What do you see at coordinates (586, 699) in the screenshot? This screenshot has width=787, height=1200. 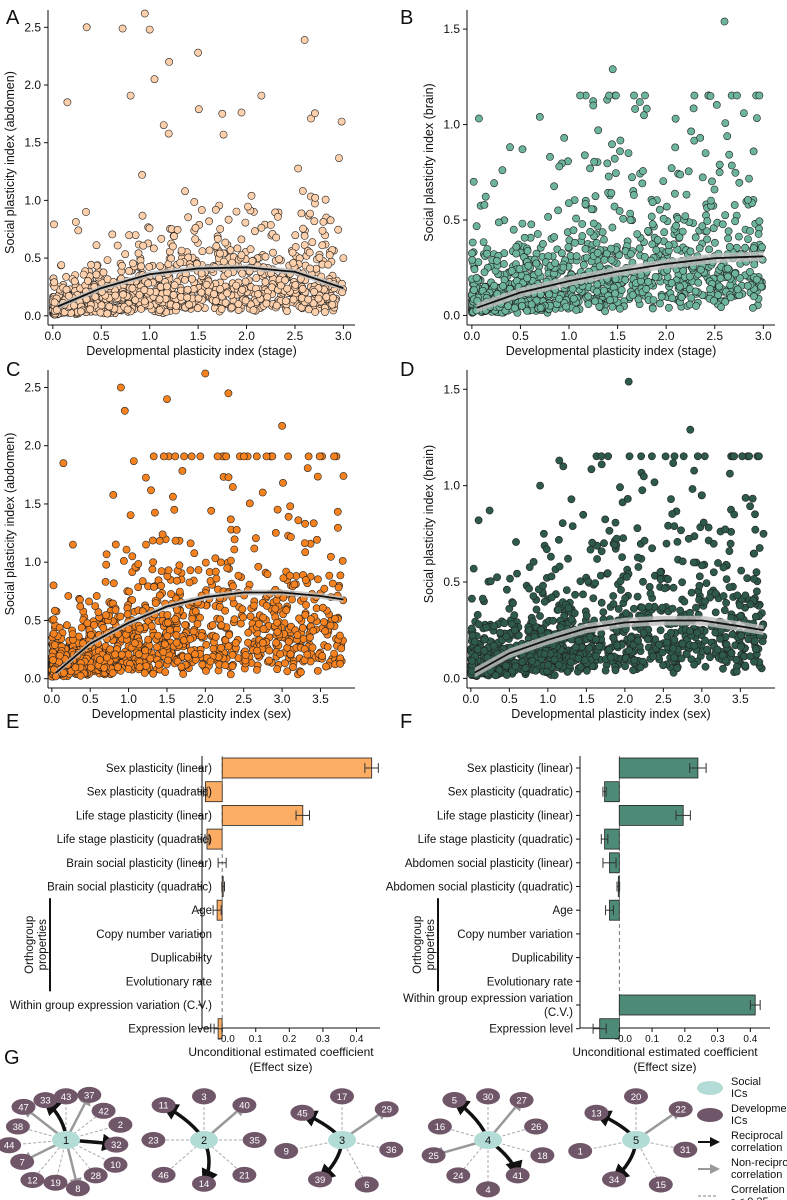 I see `x-tick-label: 1.5` at bounding box center [586, 699].